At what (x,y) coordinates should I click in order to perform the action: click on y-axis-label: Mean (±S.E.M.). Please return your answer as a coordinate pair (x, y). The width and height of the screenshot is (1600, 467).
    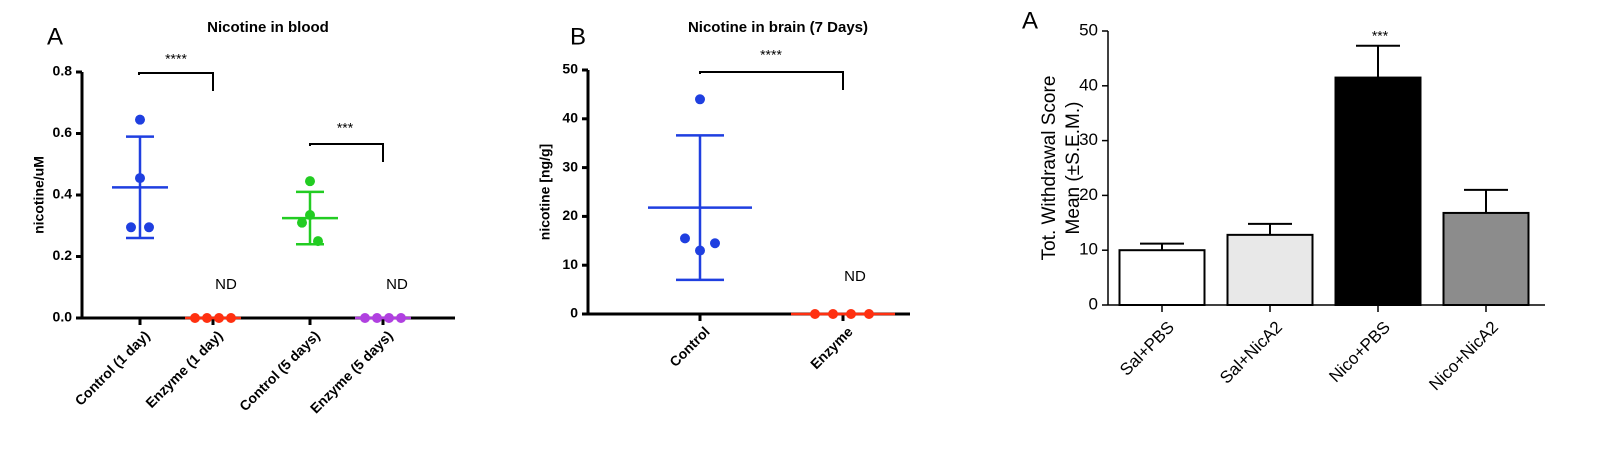
    Looking at the image, I should click on (1073, 168).